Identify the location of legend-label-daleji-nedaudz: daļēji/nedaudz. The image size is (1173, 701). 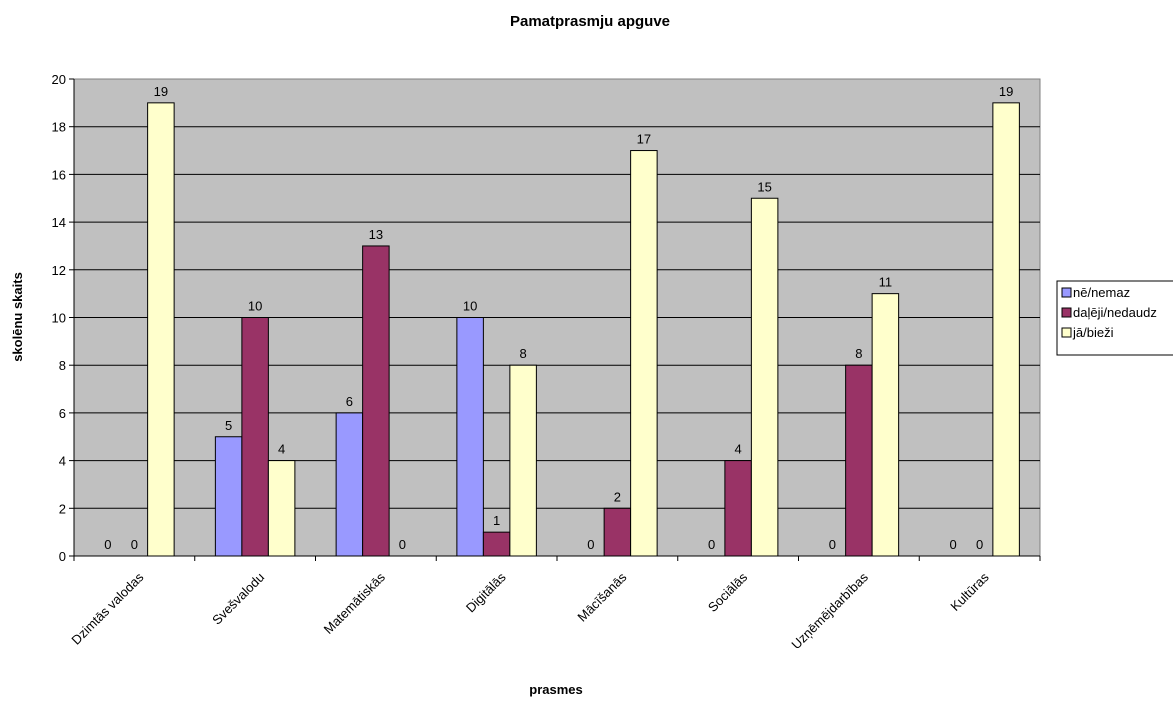
(1115, 312).